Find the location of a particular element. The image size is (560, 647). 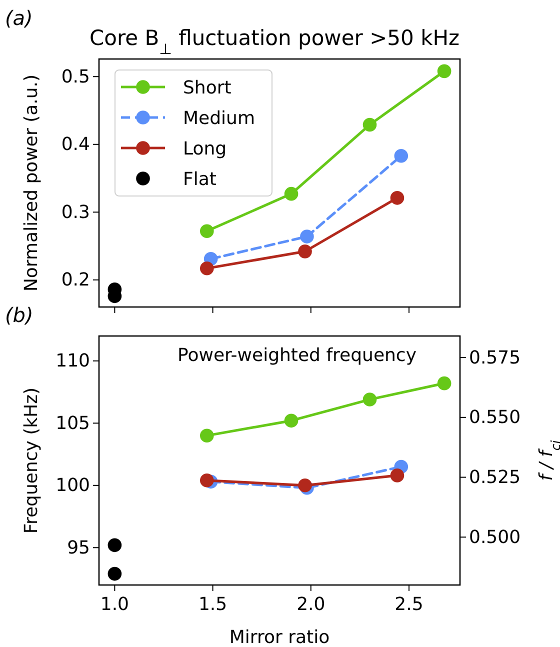

text: (a) is located at coordinates (19, 18).